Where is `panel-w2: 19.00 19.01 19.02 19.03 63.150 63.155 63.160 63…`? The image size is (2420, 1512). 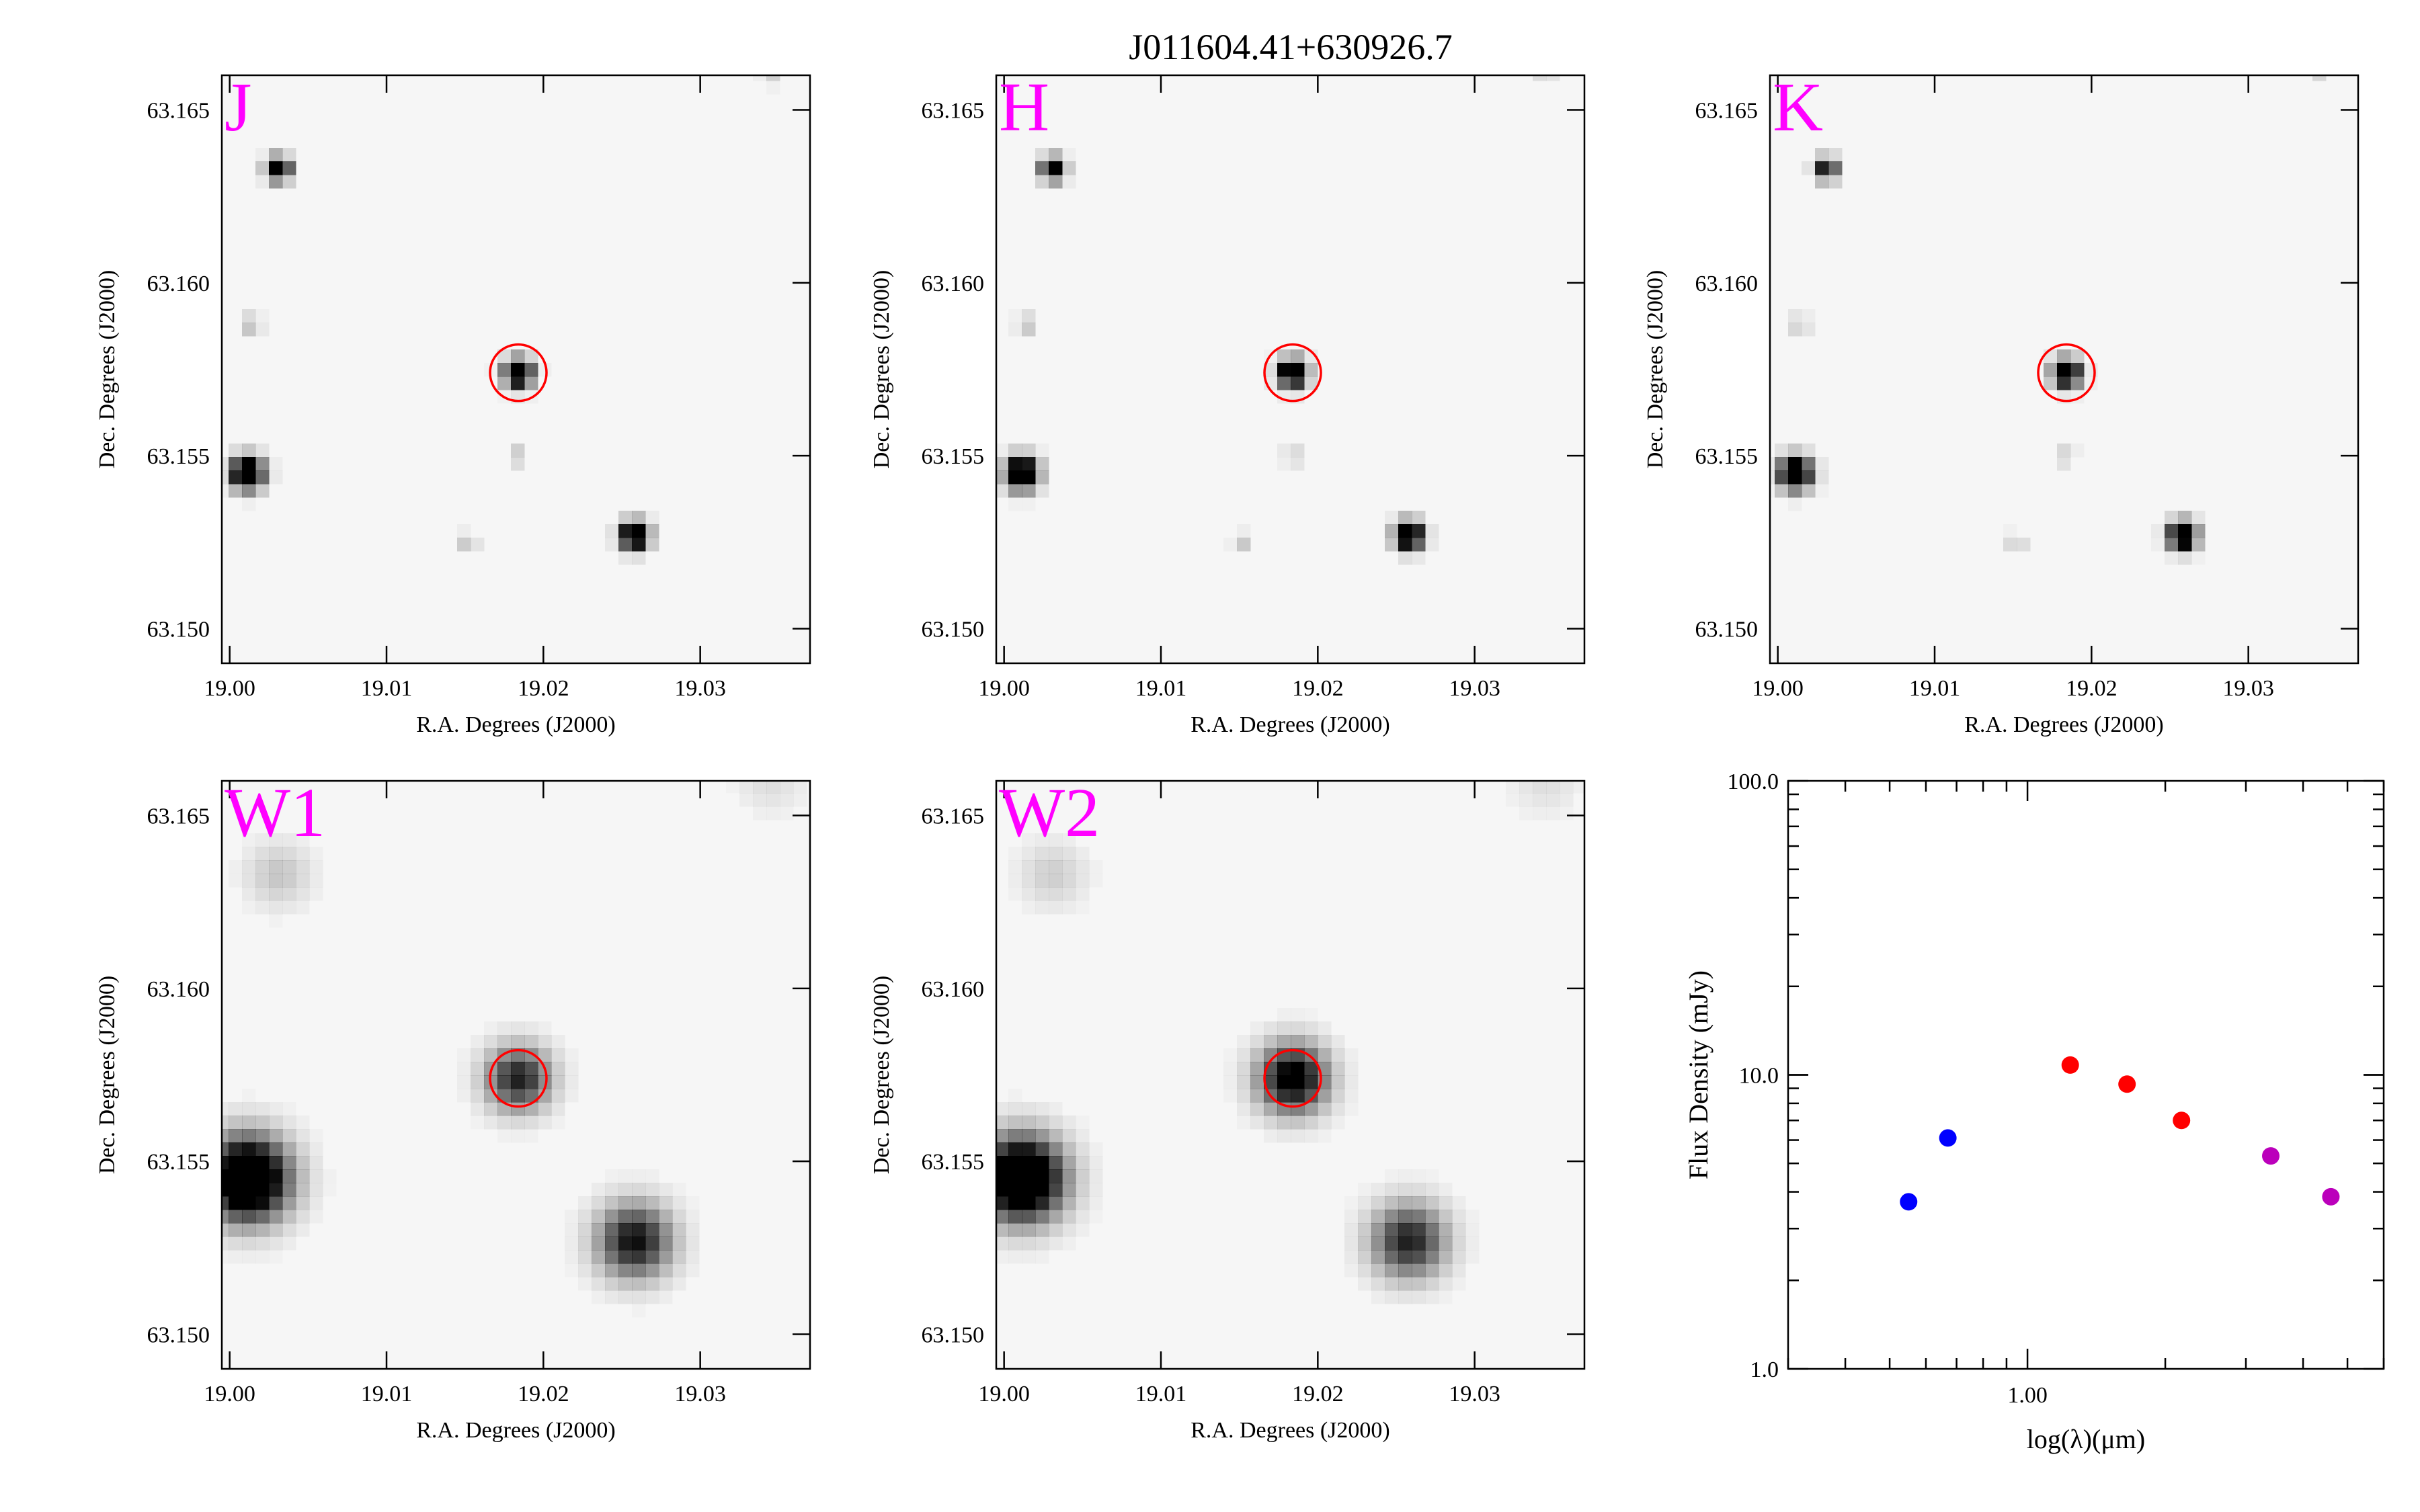 panel-w2: 19.00 19.01 19.02 19.03 63.150 63.155 63.160 63… is located at coordinates (1227, 1109).